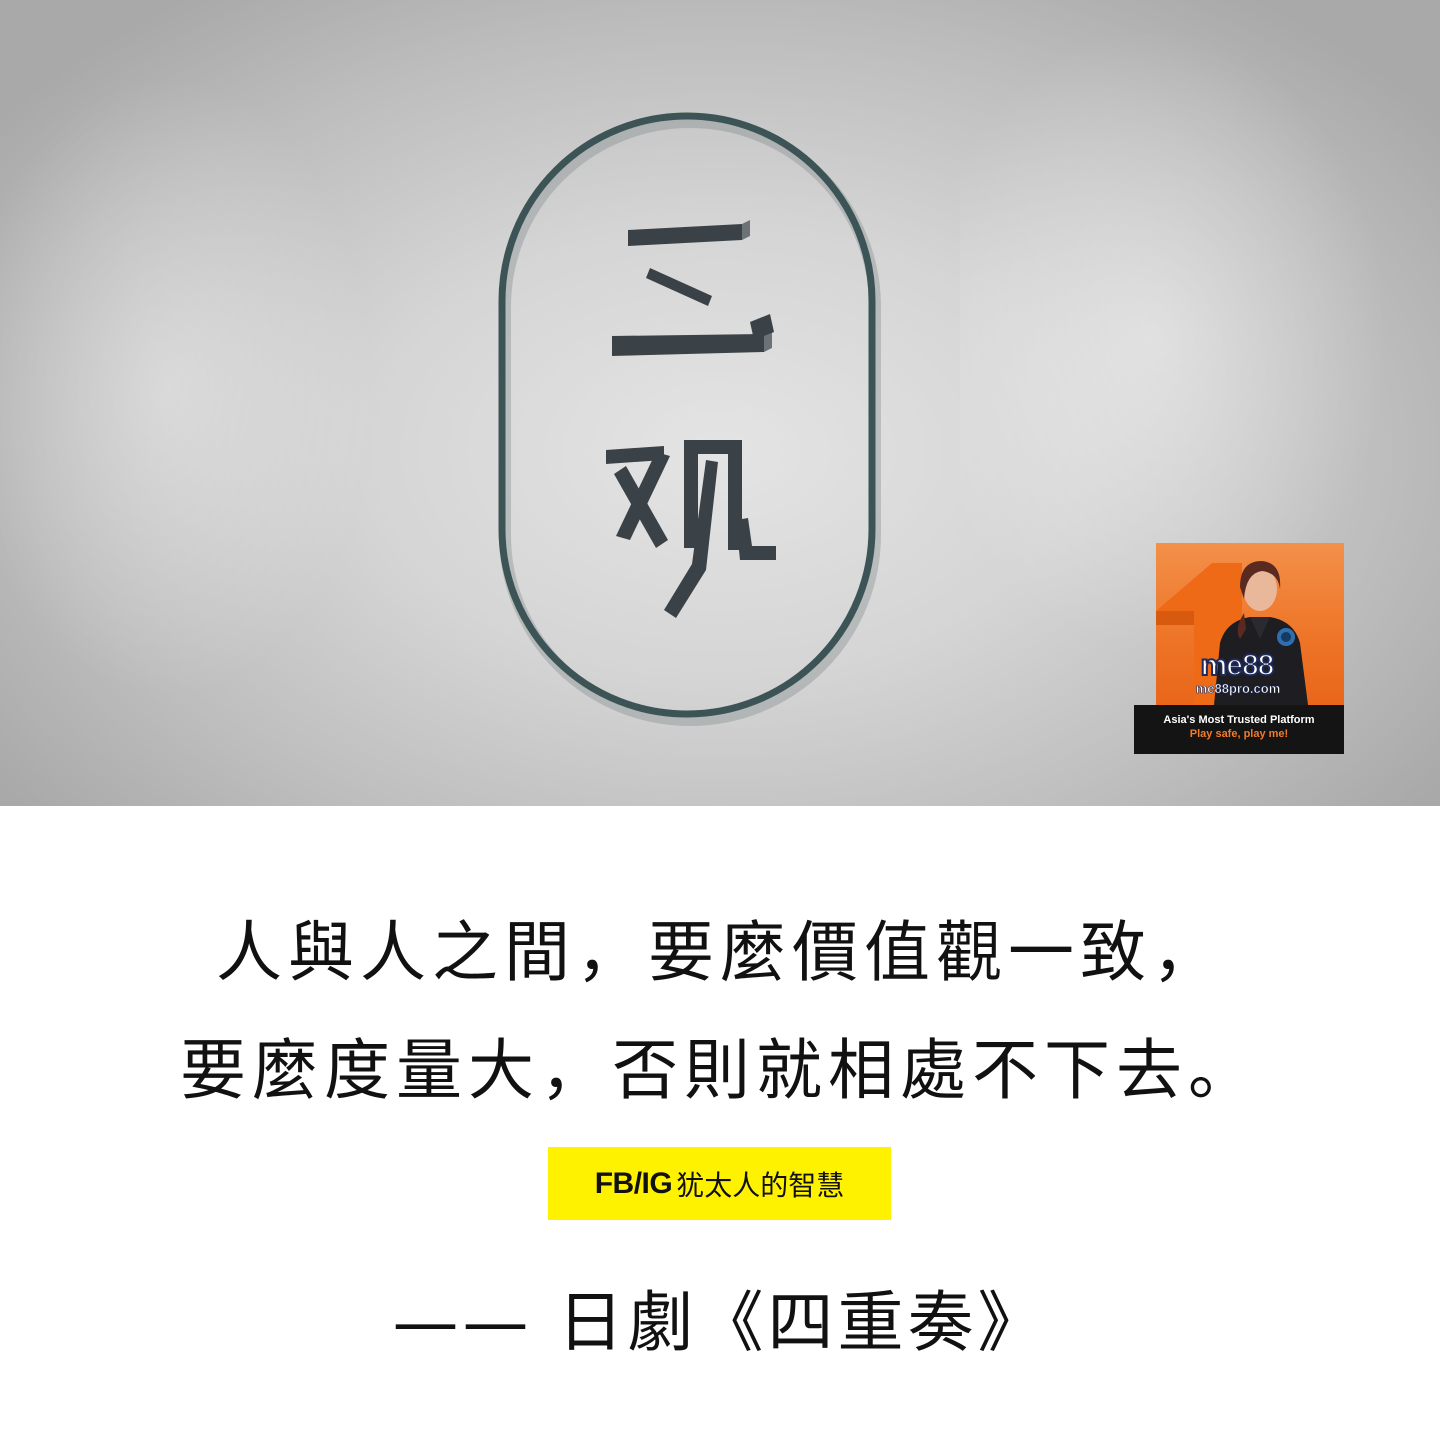  What do you see at coordinates (1238, 665) in the screenshot?
I see `ad-brand-logo: me88` at bounding box center [1238, 665].